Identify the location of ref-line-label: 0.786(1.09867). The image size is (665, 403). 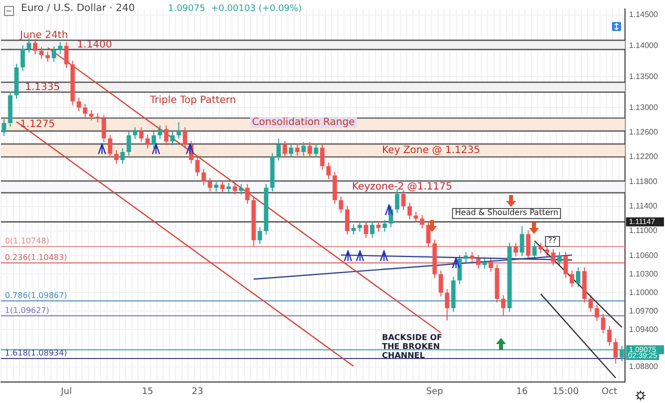
(36, 295).